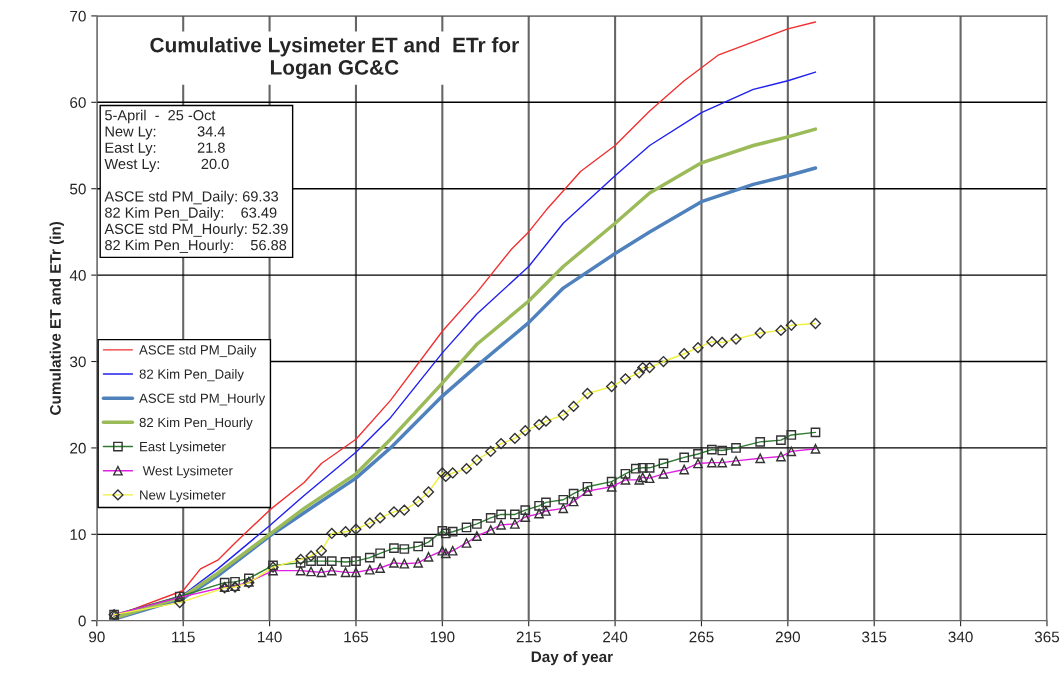  What do you see at coordinates (198, 351) in the screenshot?
I see `legend-label: ASCE std PM_Daily` at bounding box center [198, 351].